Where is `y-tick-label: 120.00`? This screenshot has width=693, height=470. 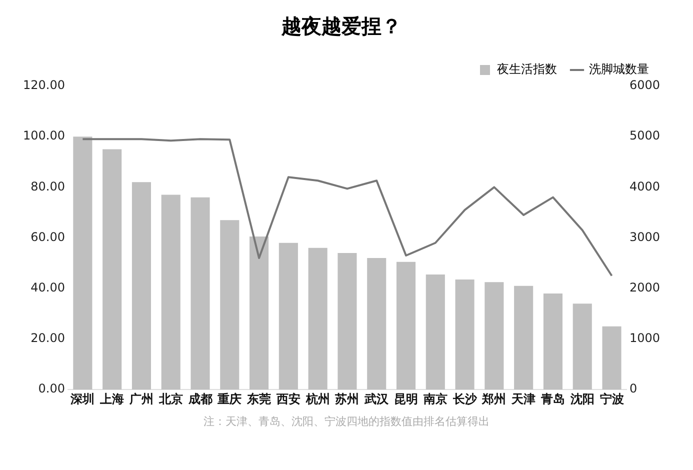 y-tick-label: 120.00 is located at coordinates (43, 85).